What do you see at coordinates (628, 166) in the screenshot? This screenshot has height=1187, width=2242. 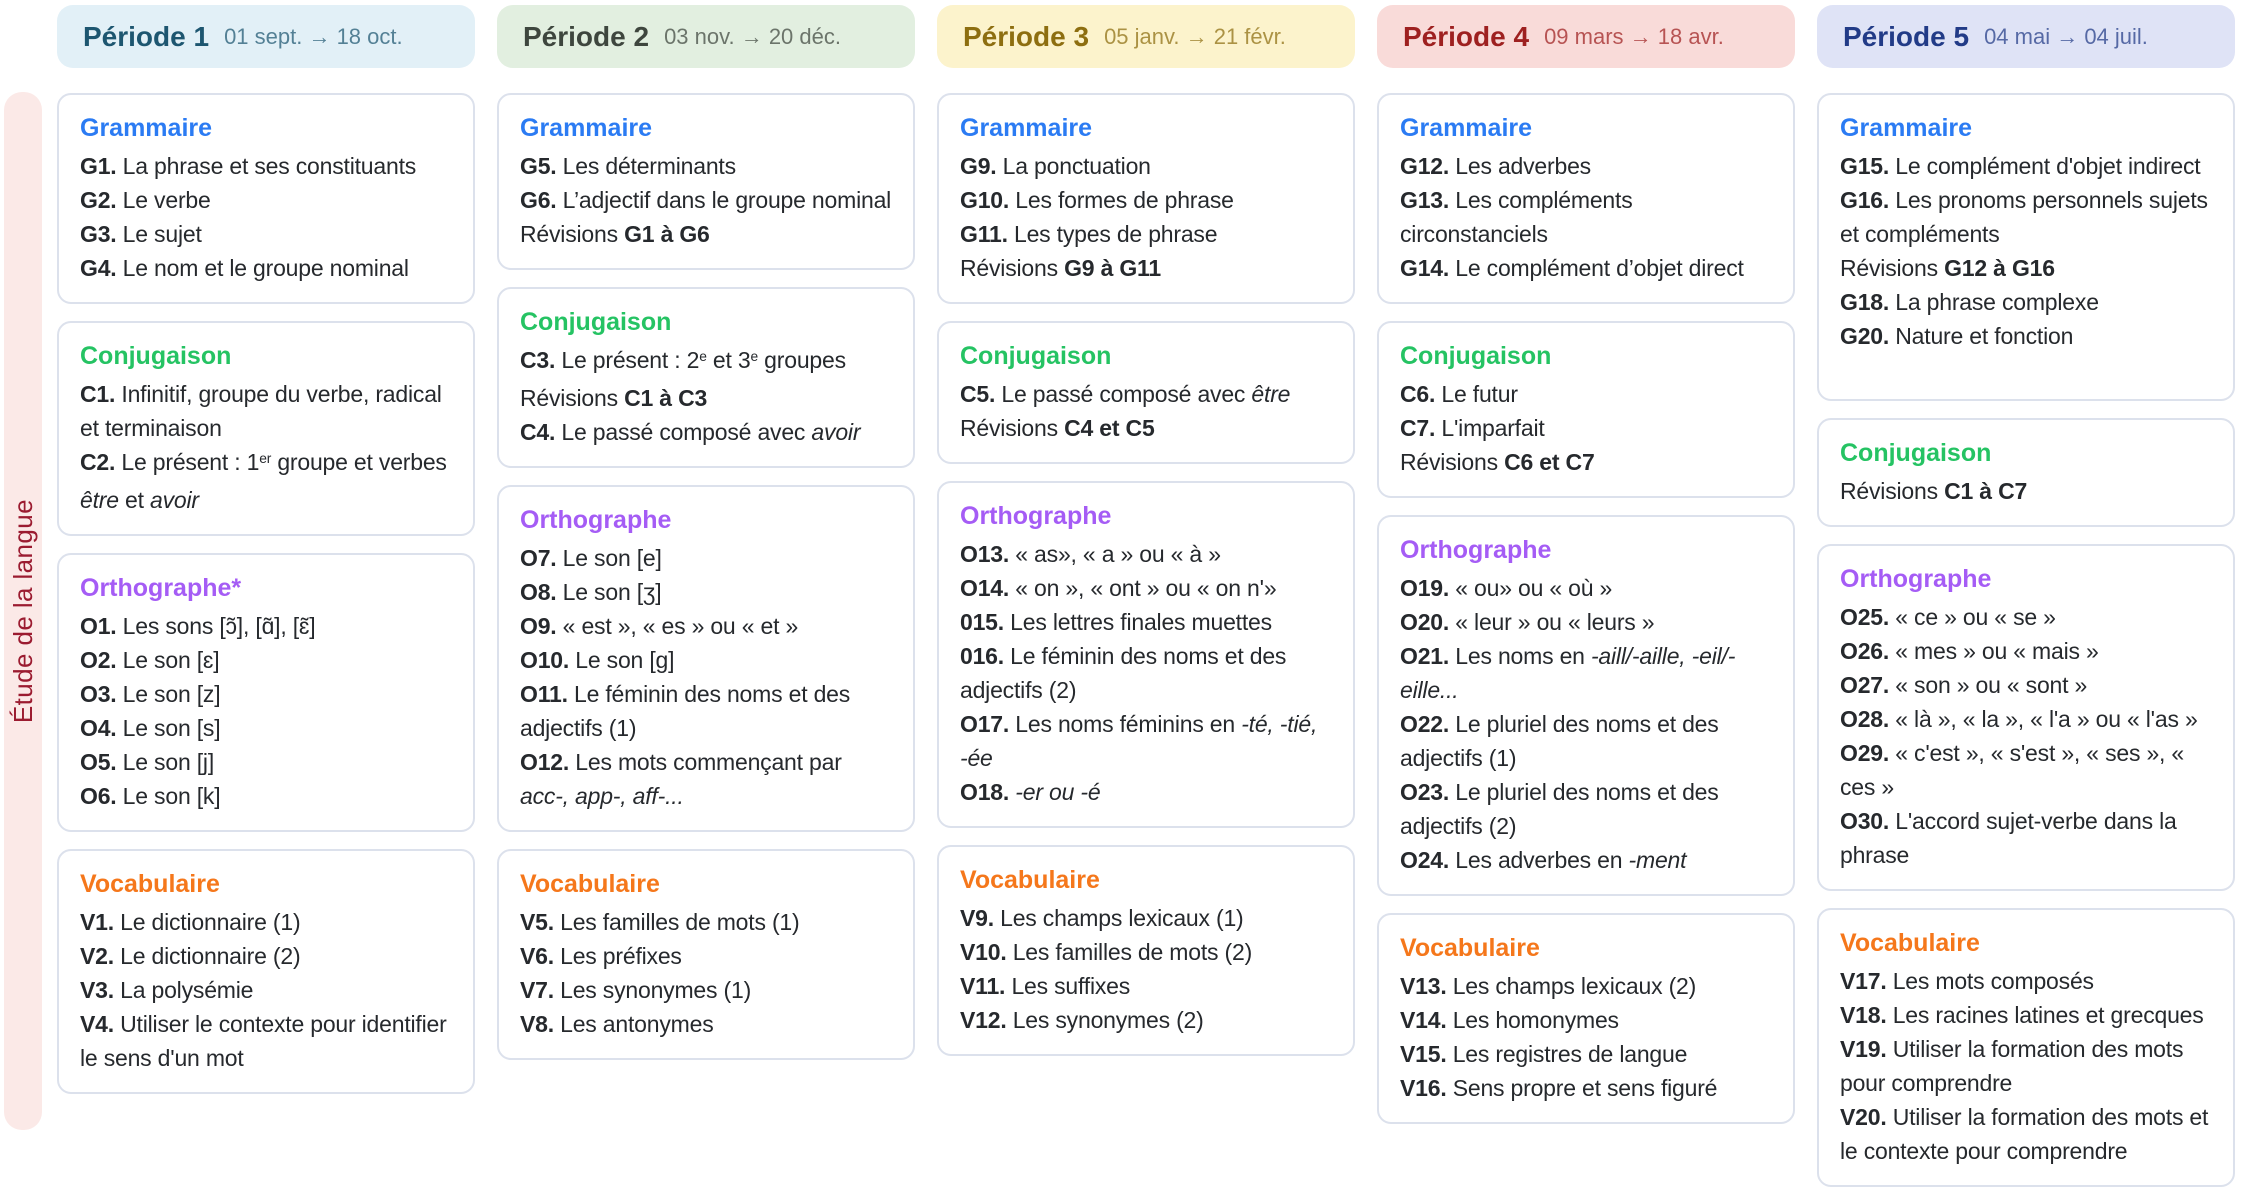 I see `card-item: G5. Les déterminants` at bounding box center [628, 166].